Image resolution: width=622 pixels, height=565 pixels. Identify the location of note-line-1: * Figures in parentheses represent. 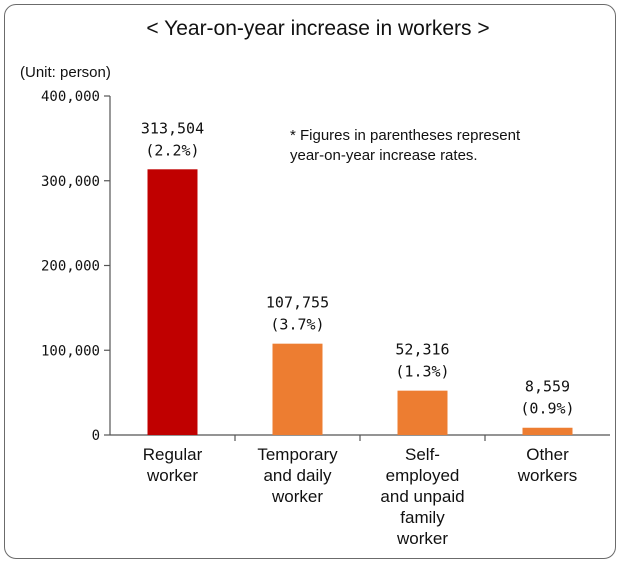
(405, 135).